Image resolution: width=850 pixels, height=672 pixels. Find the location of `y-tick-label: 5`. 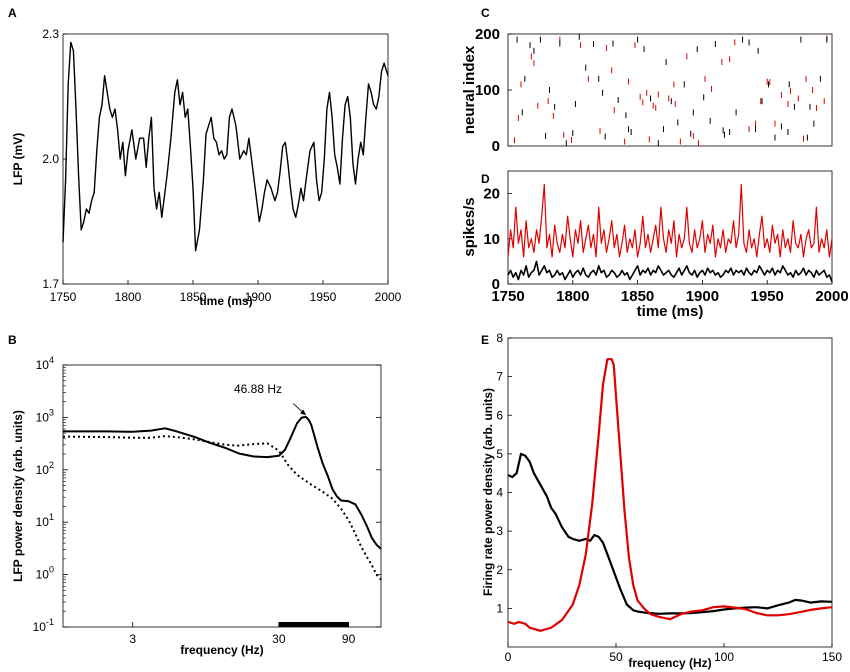

y-tick-label: 5 is located at coordinates (499, 454).